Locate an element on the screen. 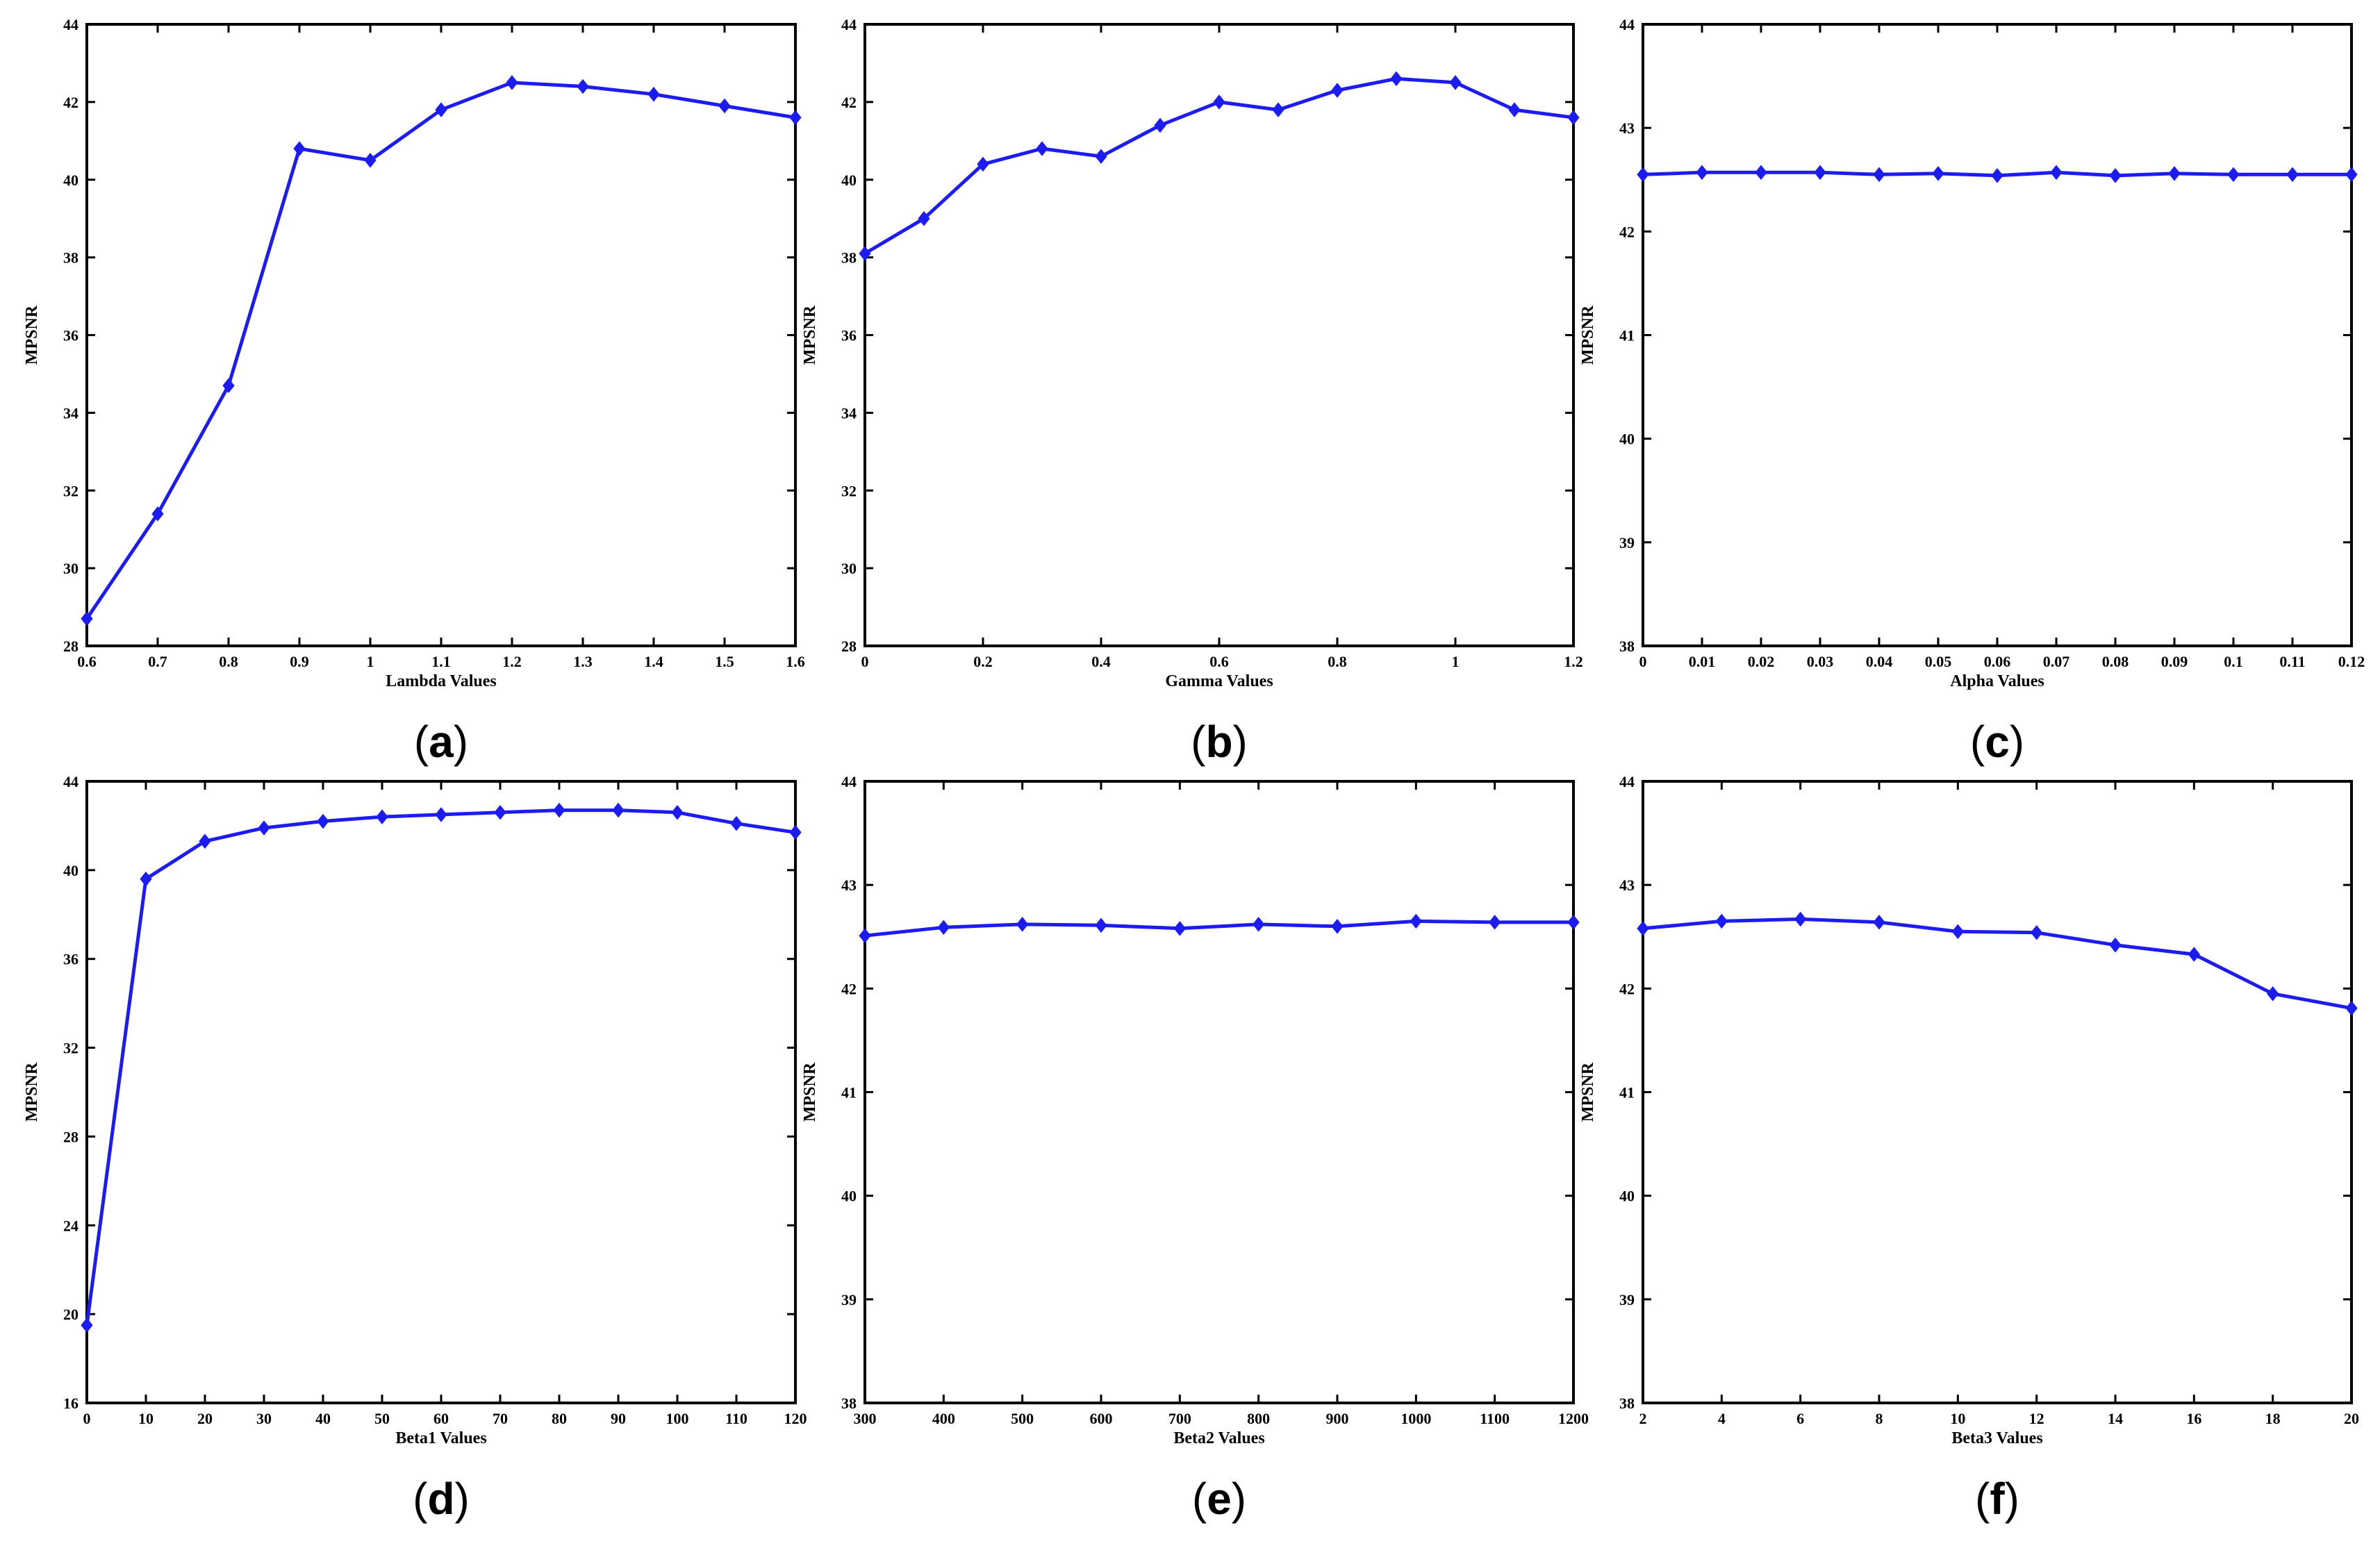 The image size is (2380, 1546). x-tick-label: 70 is located at coordinates (500, 1419).